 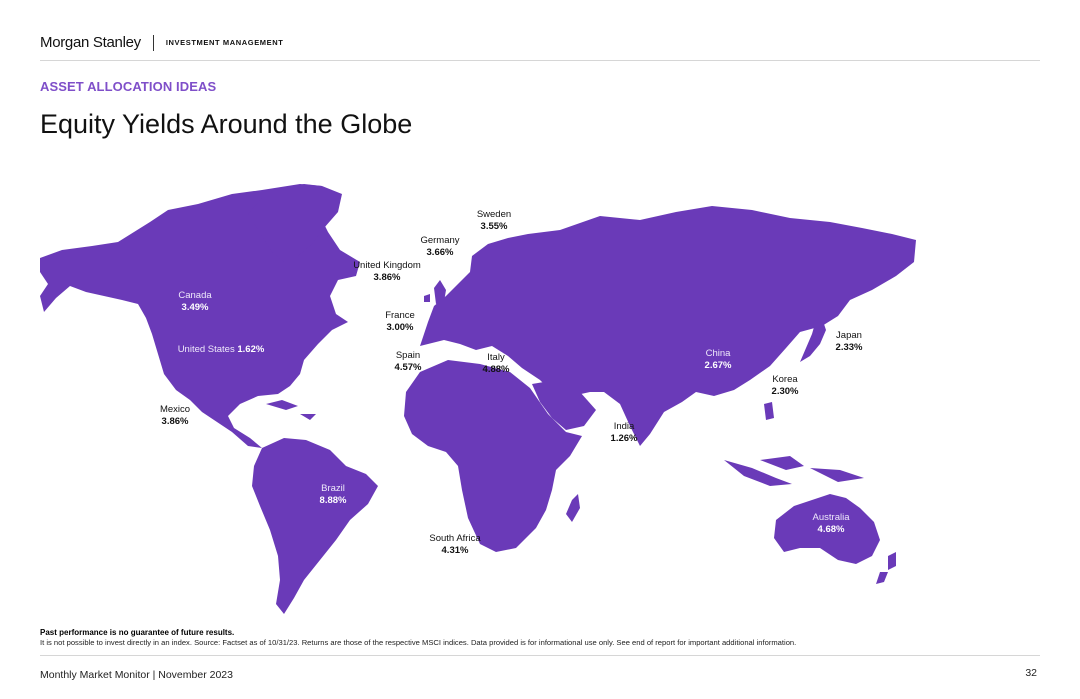 I want to click on label-south-africa: South Africa 4.31%, so click(x=455, y=544).